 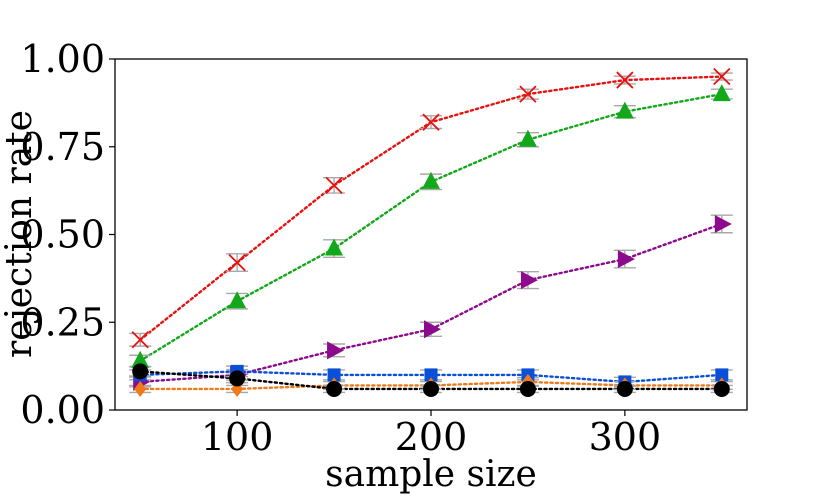 I want to click on x-tick-label: 300, so click(x=625, y=437).